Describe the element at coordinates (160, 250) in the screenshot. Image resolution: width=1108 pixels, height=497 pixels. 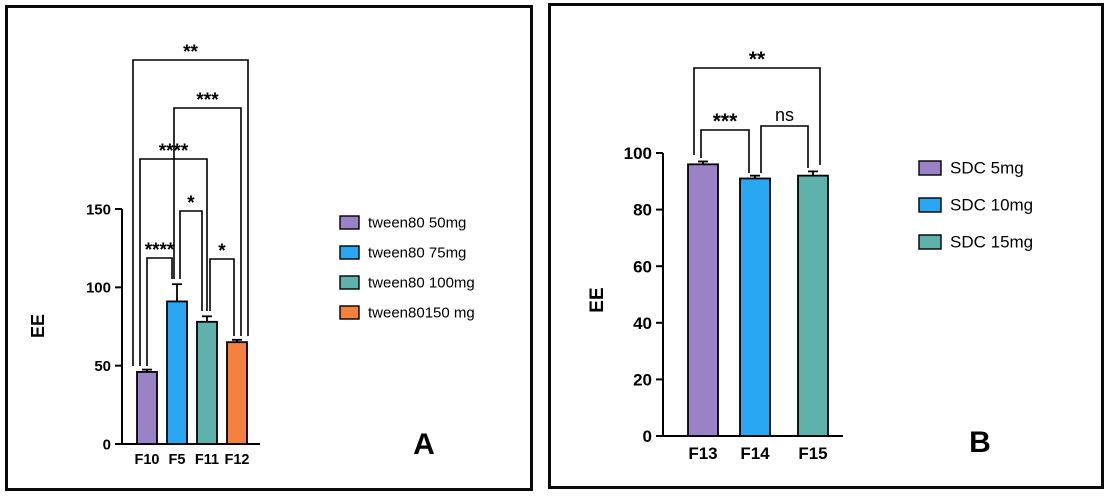
I see `significance-label: ****` at that location.